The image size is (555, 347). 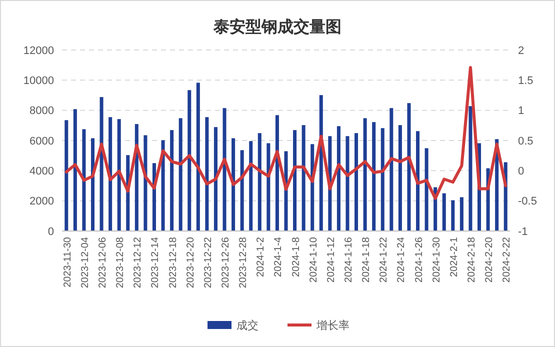 I want to click on x-tick-label: 2023-12-22, so click(x=208, y=262).